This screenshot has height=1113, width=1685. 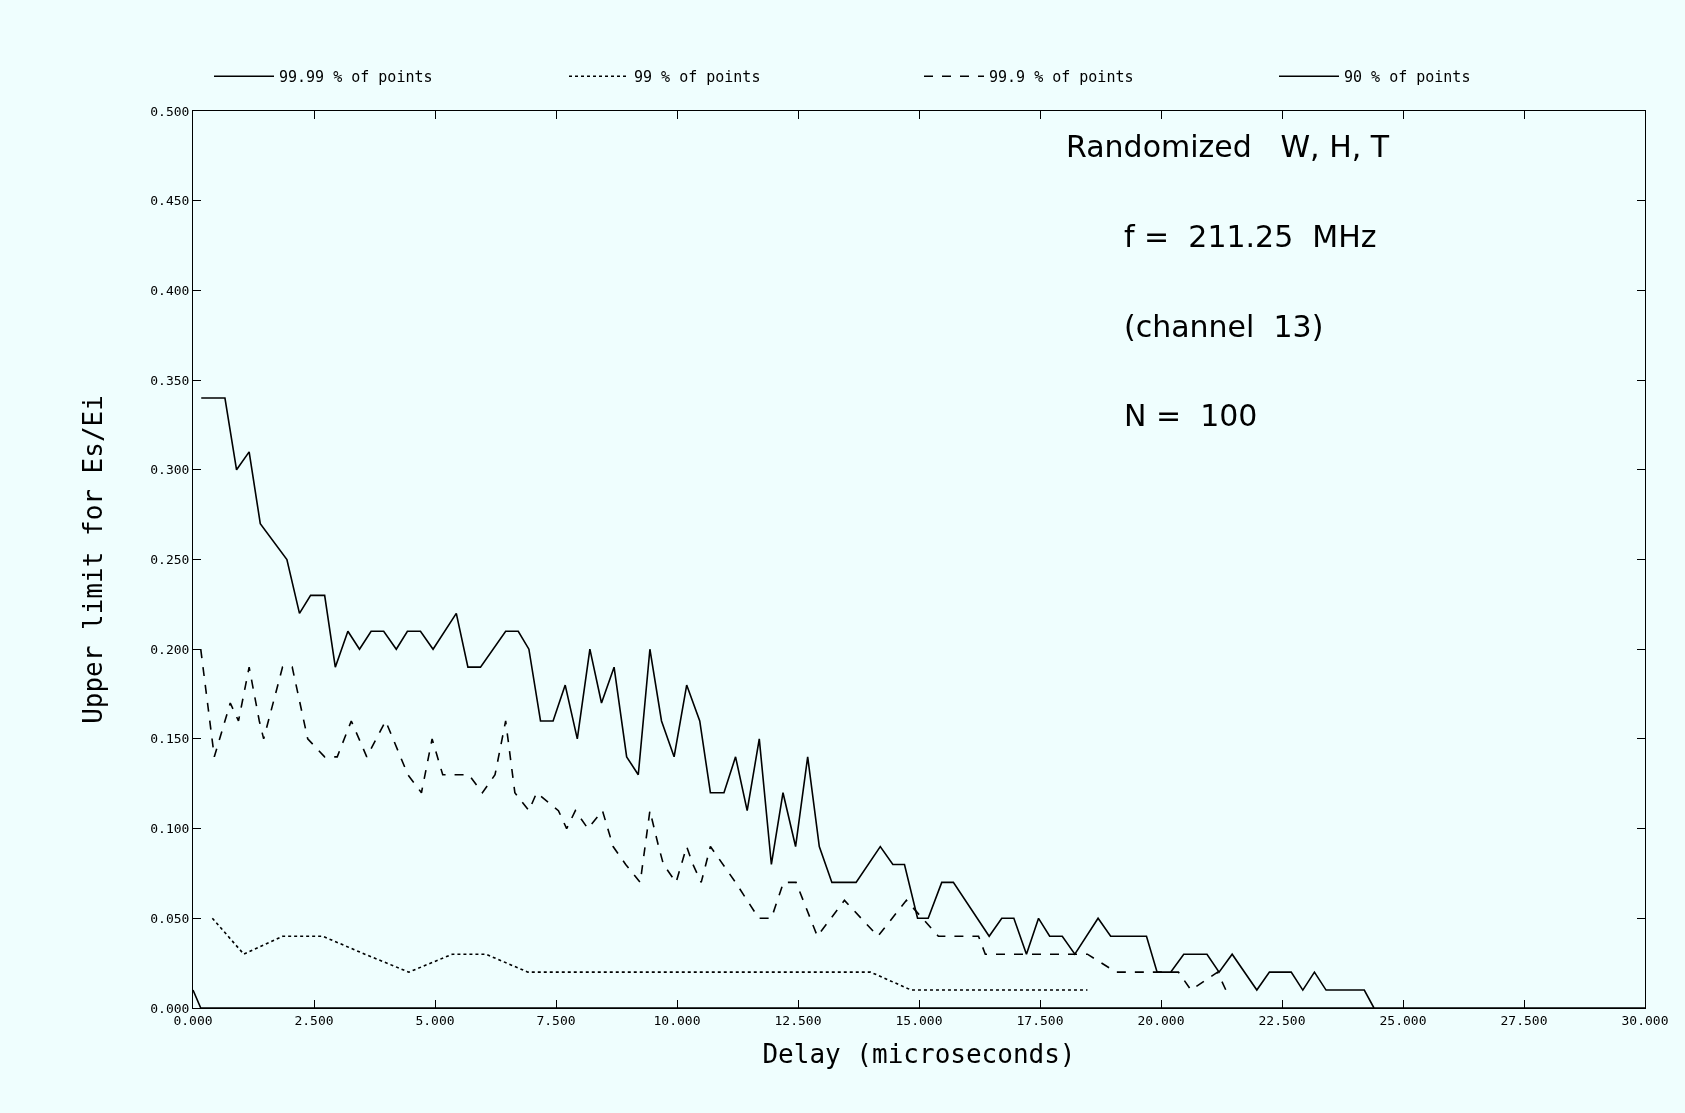 I want to click on x-tick-label: 2.500, so click(x=314, y=1020).